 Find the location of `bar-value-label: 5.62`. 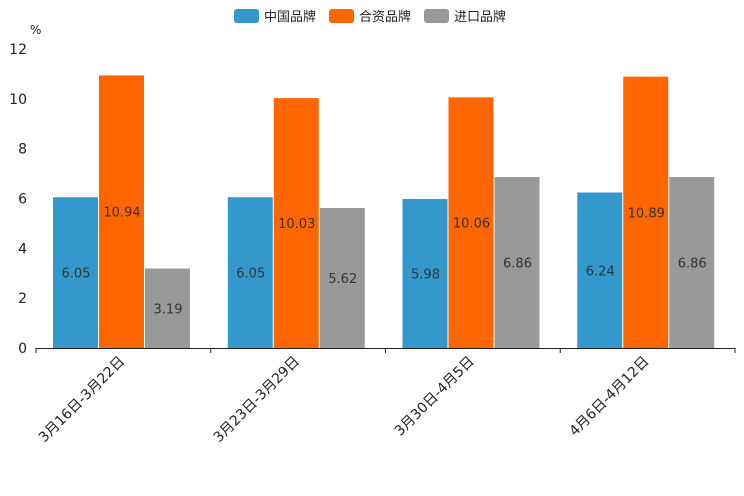

bar-value-label: 5.62 is located at coordinates (342, 279).